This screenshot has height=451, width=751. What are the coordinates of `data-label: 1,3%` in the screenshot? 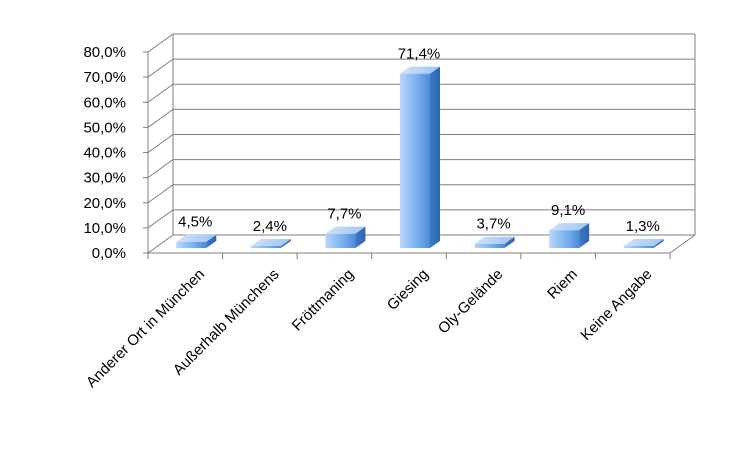 It's located at (643, 226).